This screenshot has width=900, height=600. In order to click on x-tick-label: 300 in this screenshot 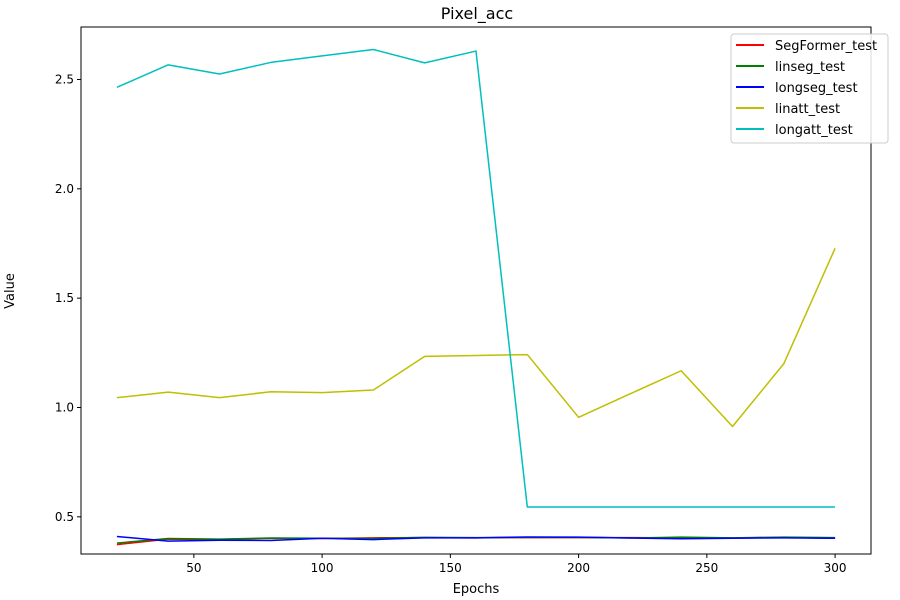, I will do `click(835, 568)`.